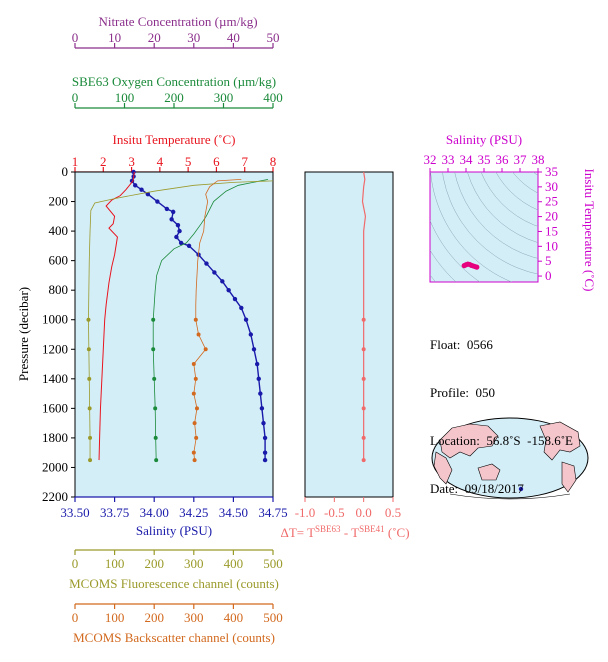 This screenshot has width=608, height=662. I want to click on delta-t-line, so click(364, 316).